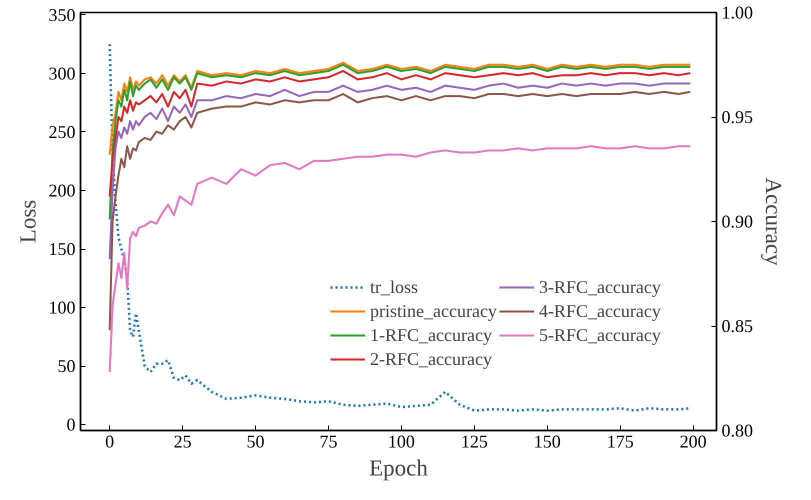 The width and height of the screenshot is (811, 500). What do you see at coordinates (394, 287) in the screenshot?
I see `legend-label: tr_loss` at bounding box center [394, 287].